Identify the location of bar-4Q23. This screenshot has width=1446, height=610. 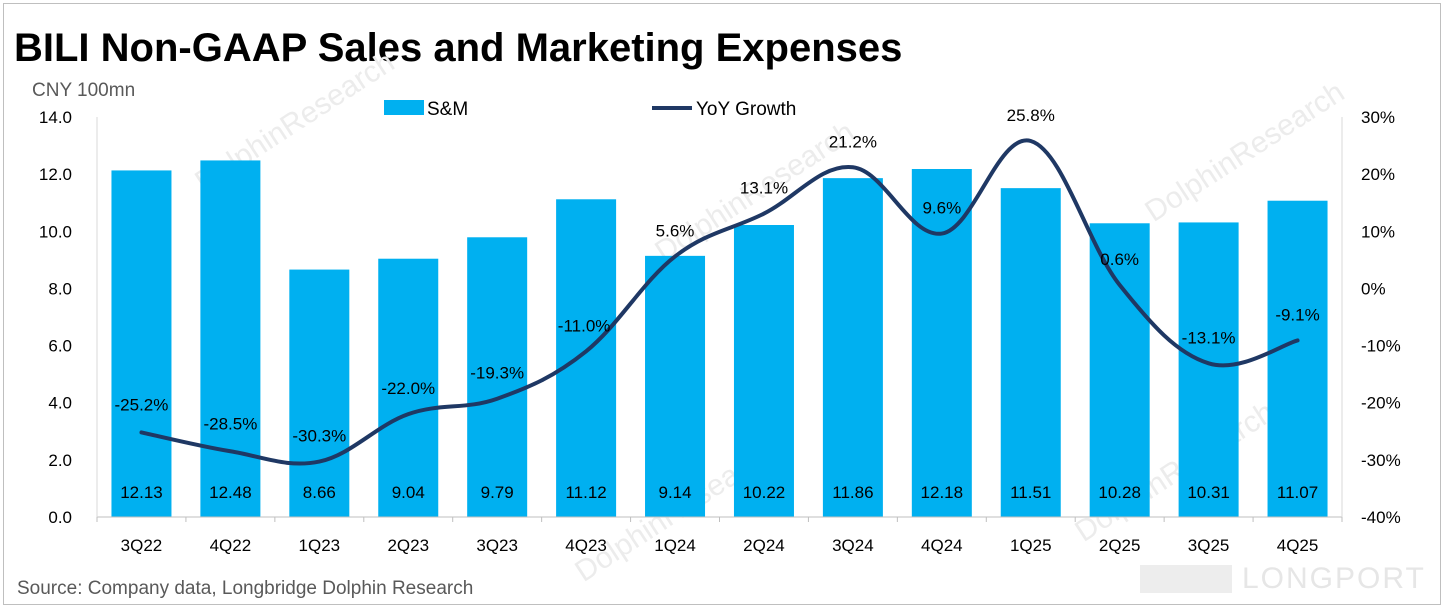
(586, 358).